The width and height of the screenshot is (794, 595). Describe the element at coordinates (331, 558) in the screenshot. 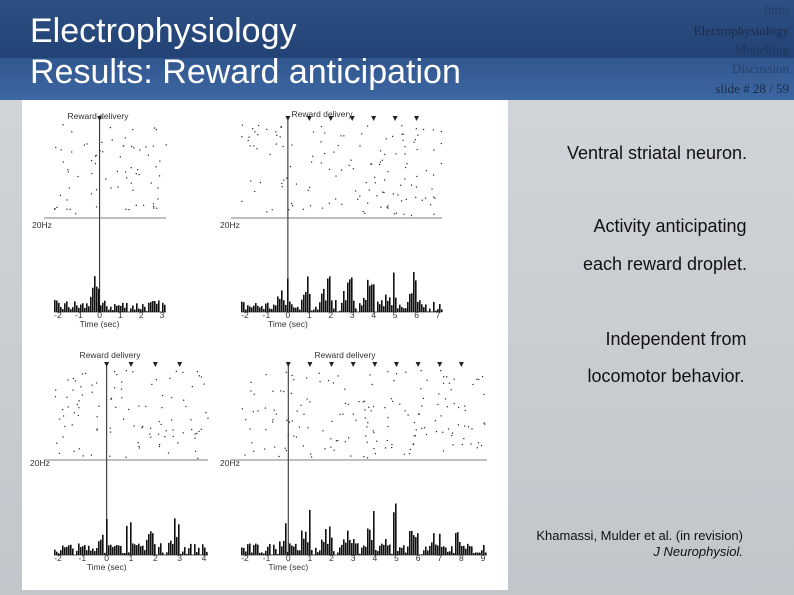

I see `x-tick-label: 2` at that location.